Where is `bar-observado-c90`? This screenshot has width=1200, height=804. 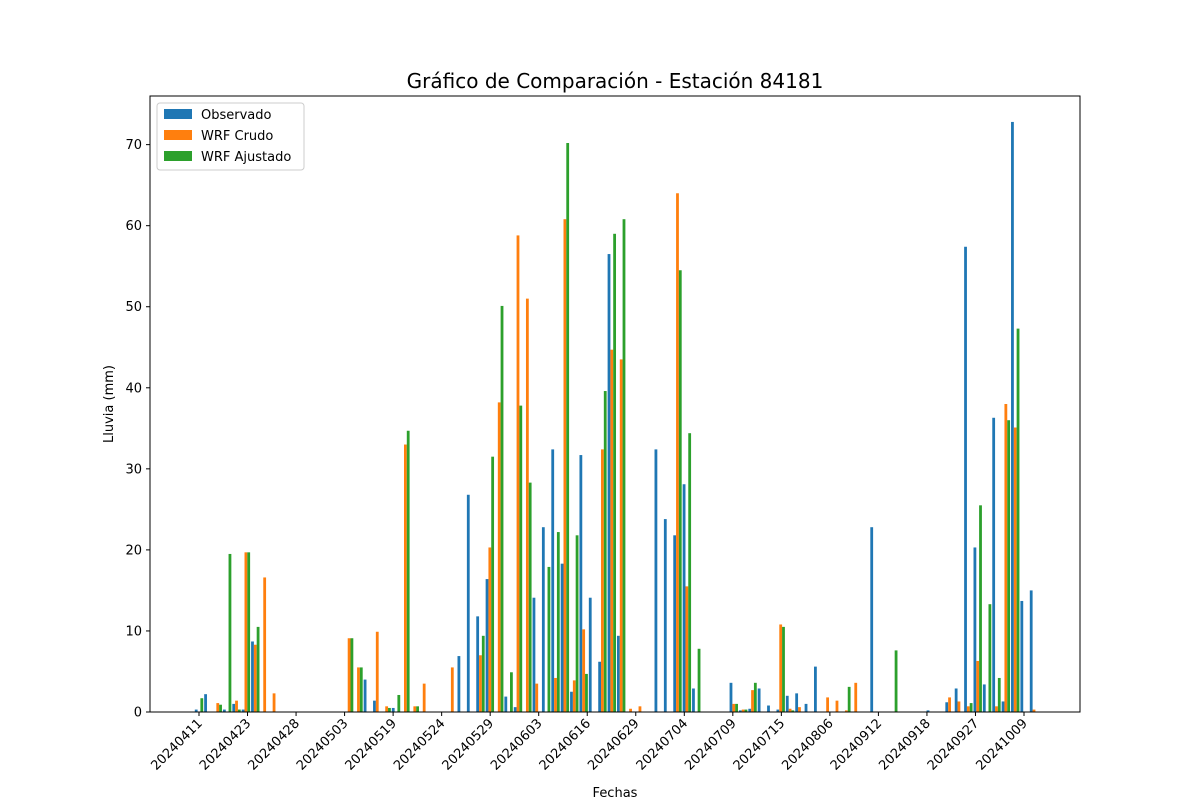
bar-observado-c90 is located at coordinates (1031, 651).